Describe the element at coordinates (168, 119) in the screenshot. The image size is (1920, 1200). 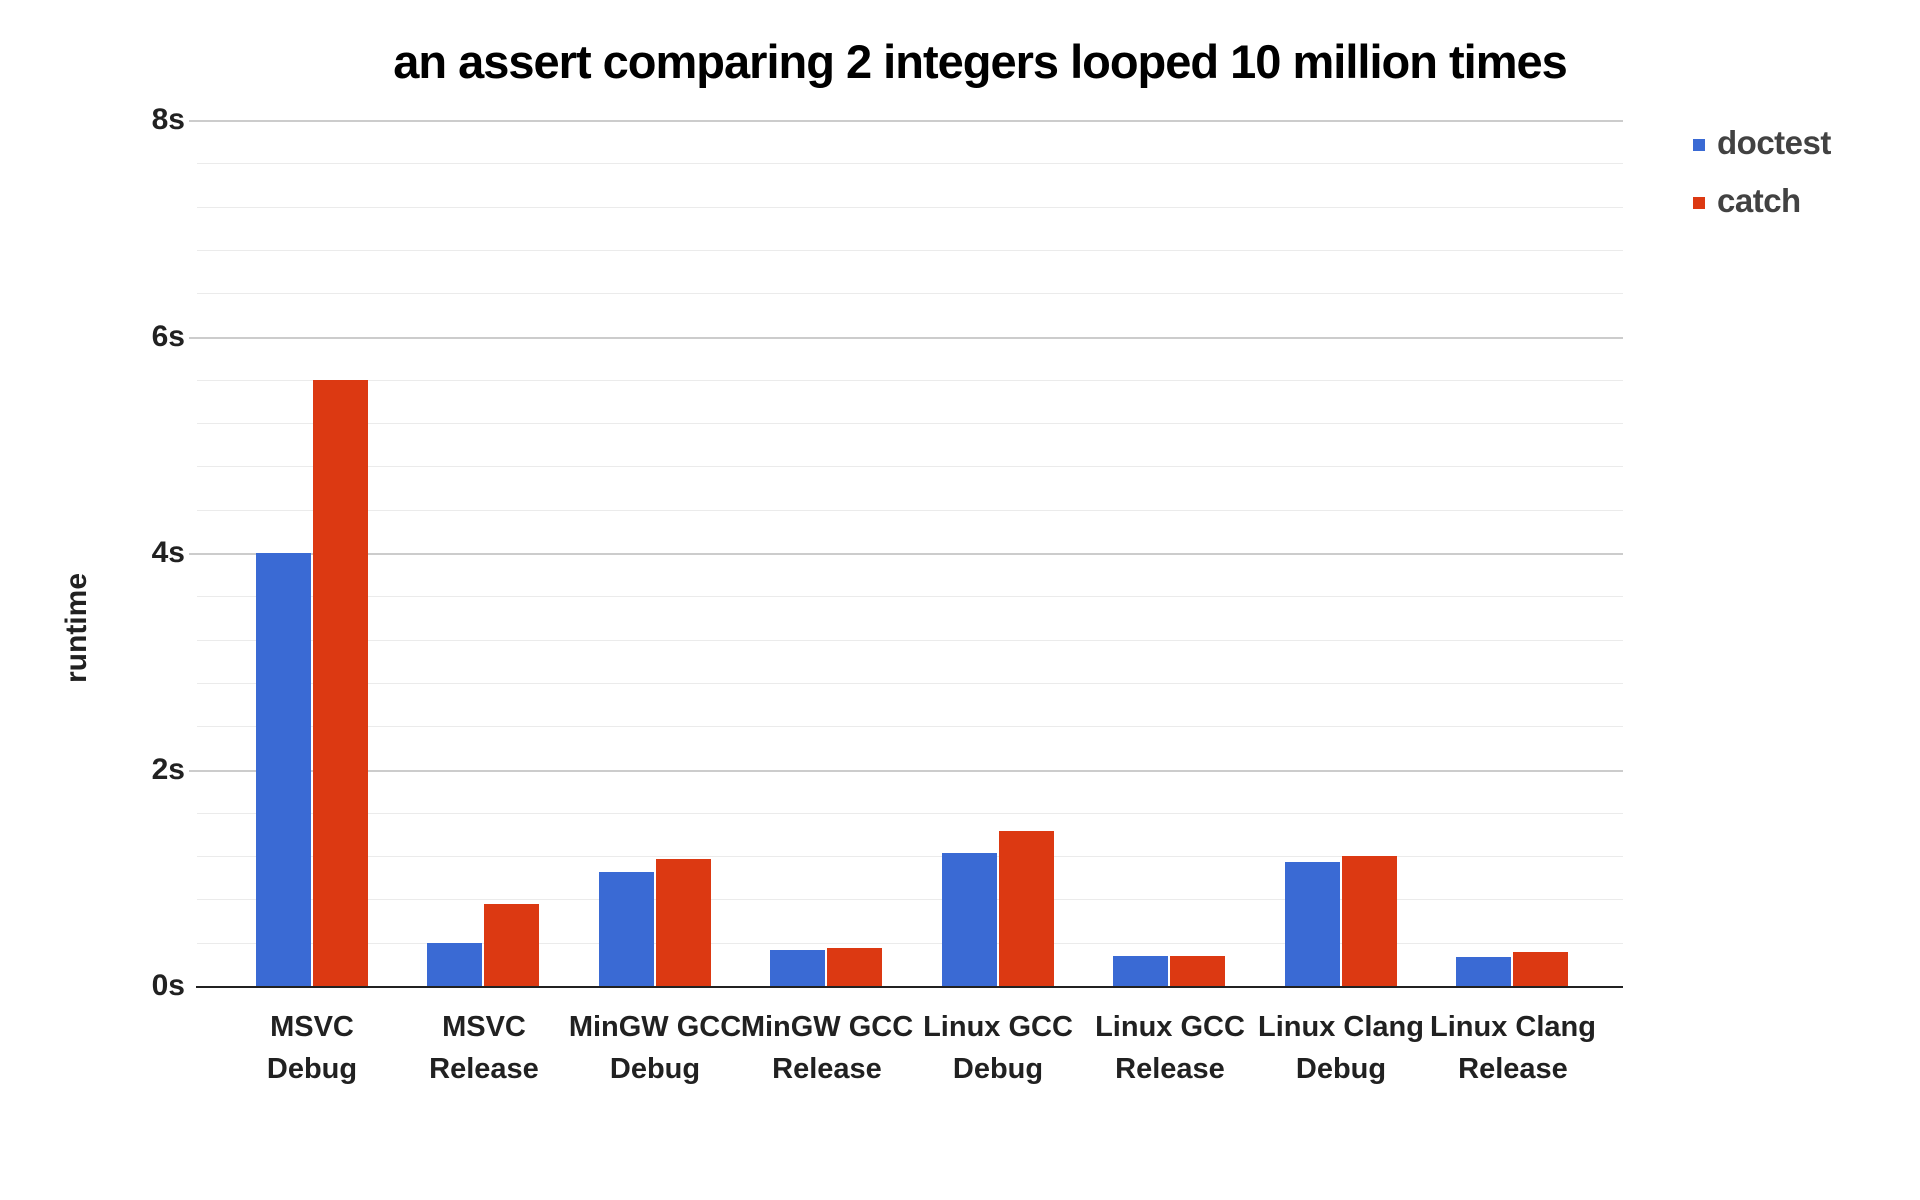
I see `y-tick-label: 8s` at that location.